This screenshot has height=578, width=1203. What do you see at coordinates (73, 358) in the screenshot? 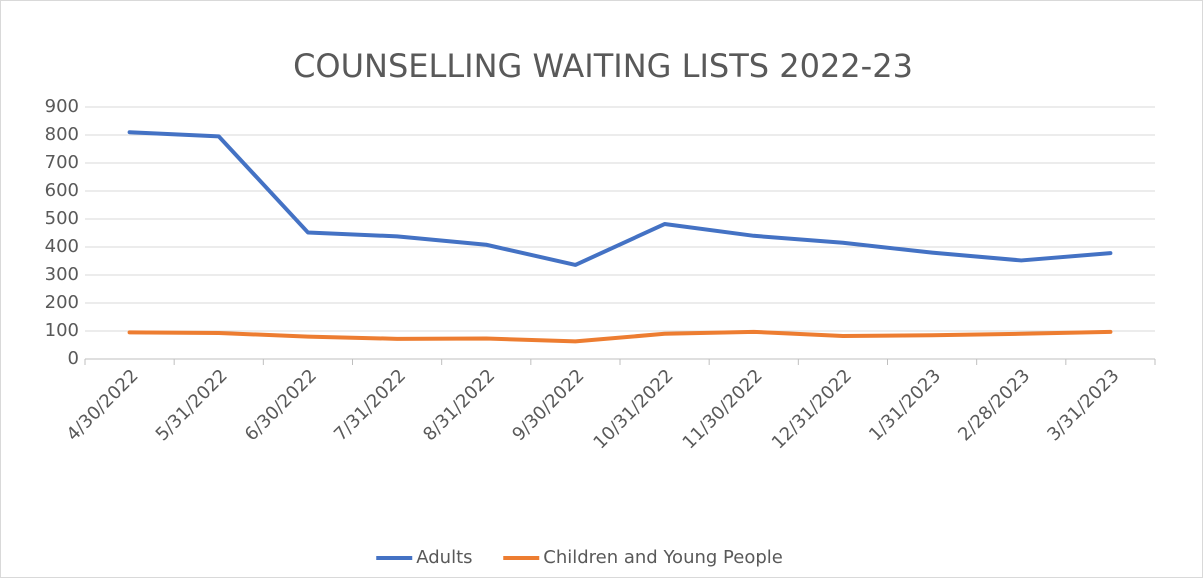
I see `y-tick-label: 0` at bounding box center [73, 358].